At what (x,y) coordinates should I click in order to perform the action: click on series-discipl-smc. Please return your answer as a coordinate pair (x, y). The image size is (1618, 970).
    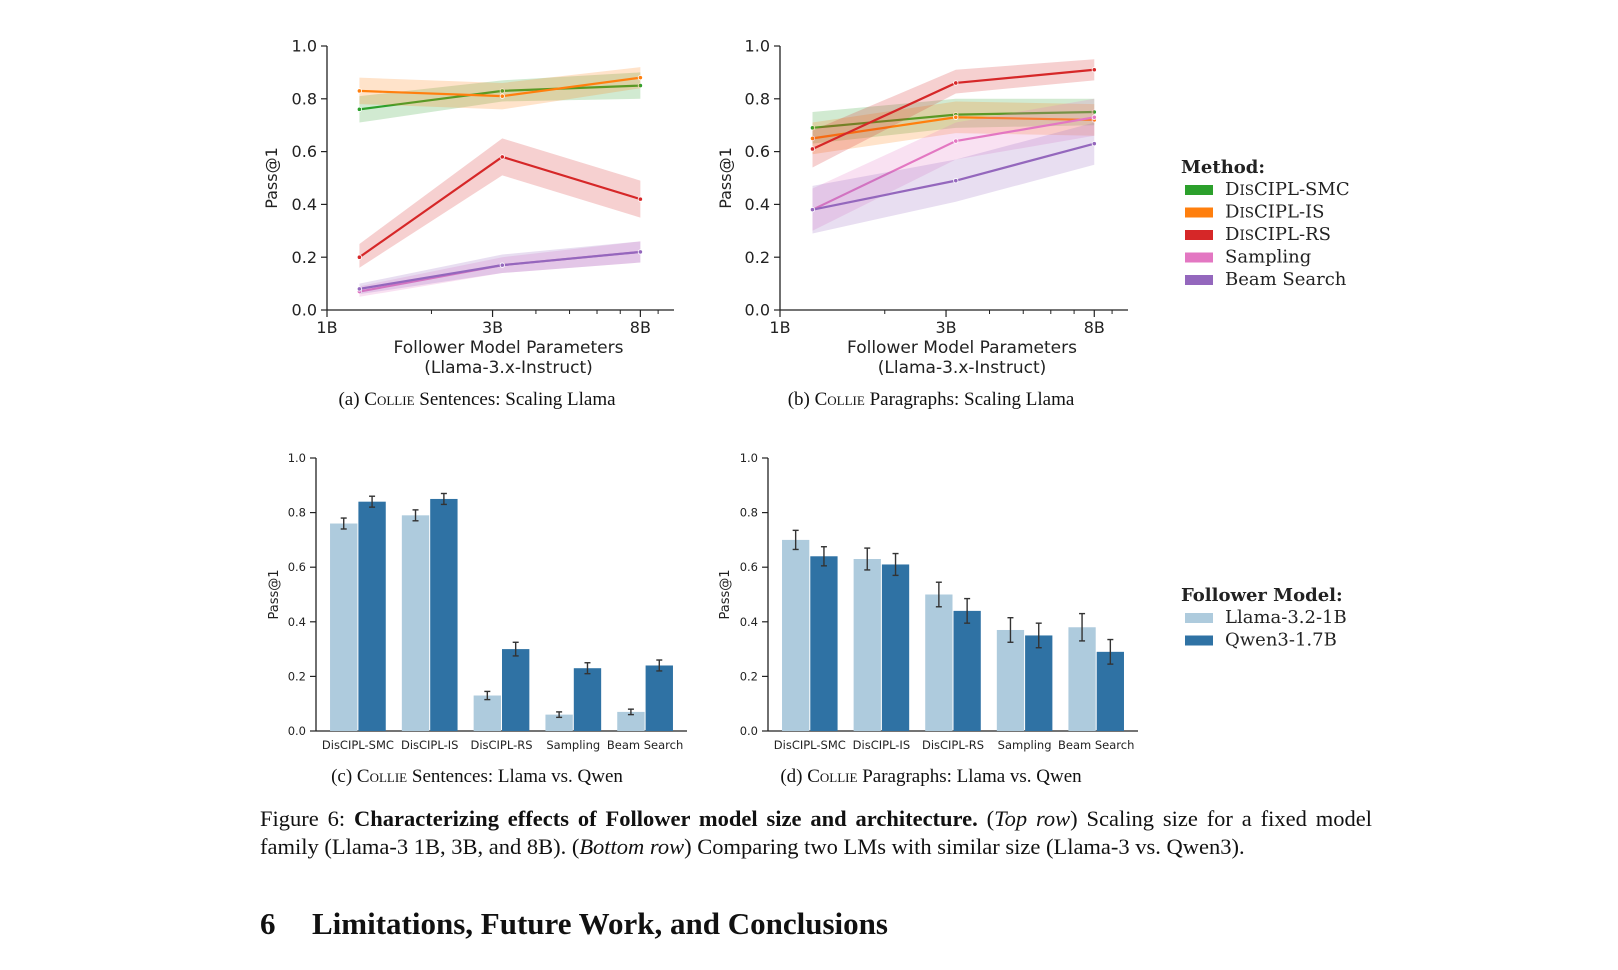
    Looking at the image, I should click on (499, 97).